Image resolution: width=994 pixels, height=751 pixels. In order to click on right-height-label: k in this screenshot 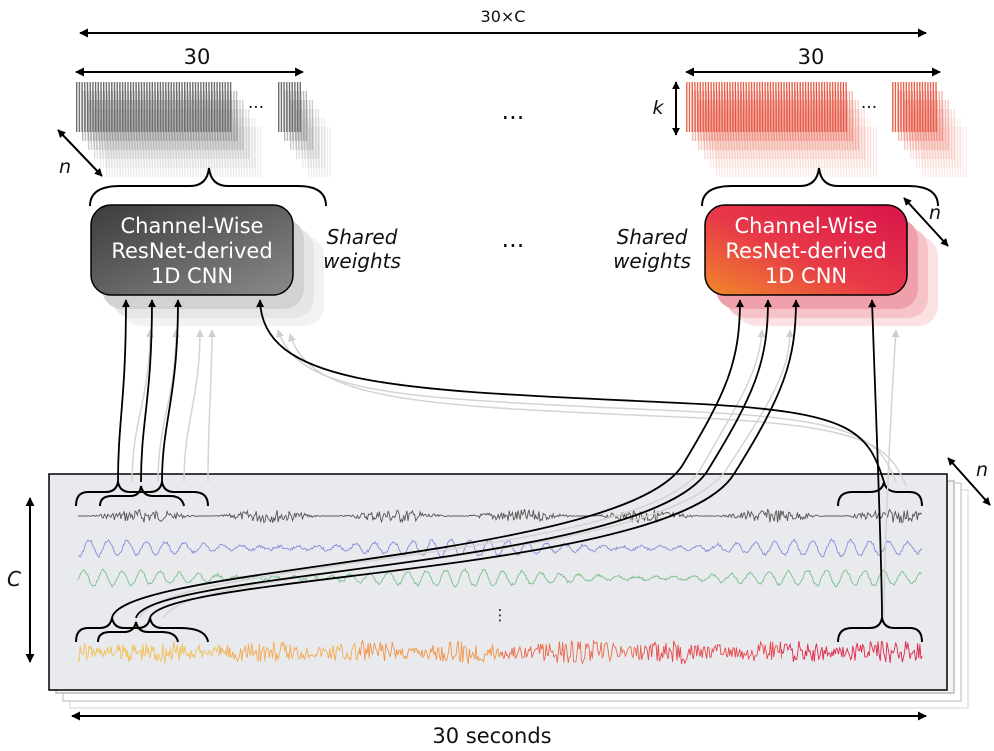, I will do `click(658, 108)`.